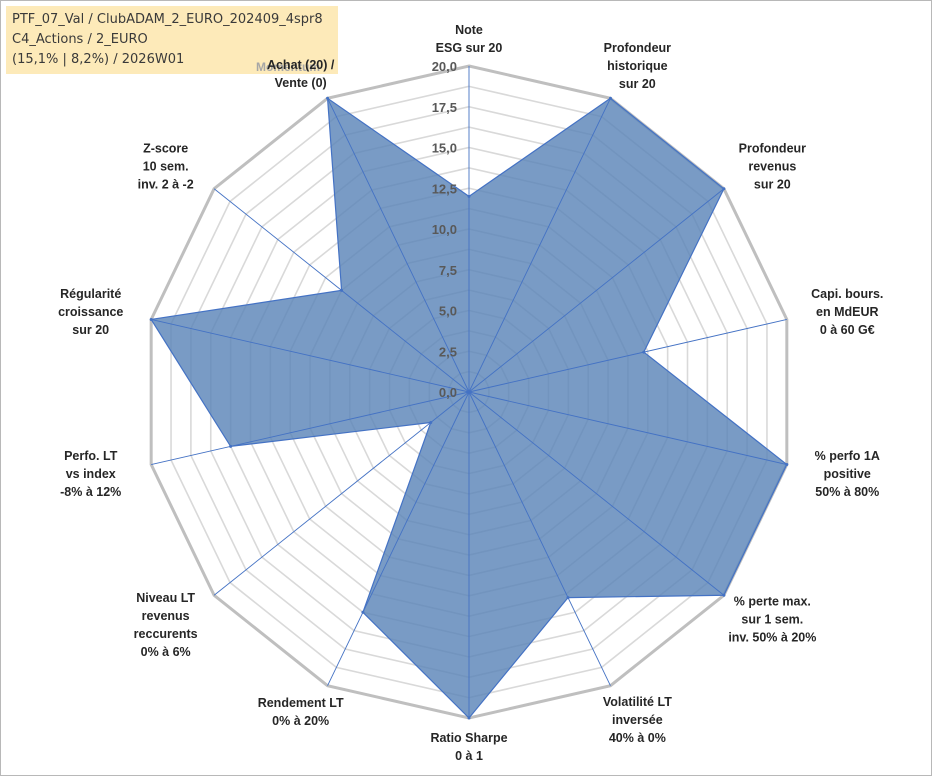 The width and height of the screenshot is (932, 776). Describe the element at coordinates (301, 712) in the screenshot. I see `axis-label: Rendement LT 0% à 20%` at that location.